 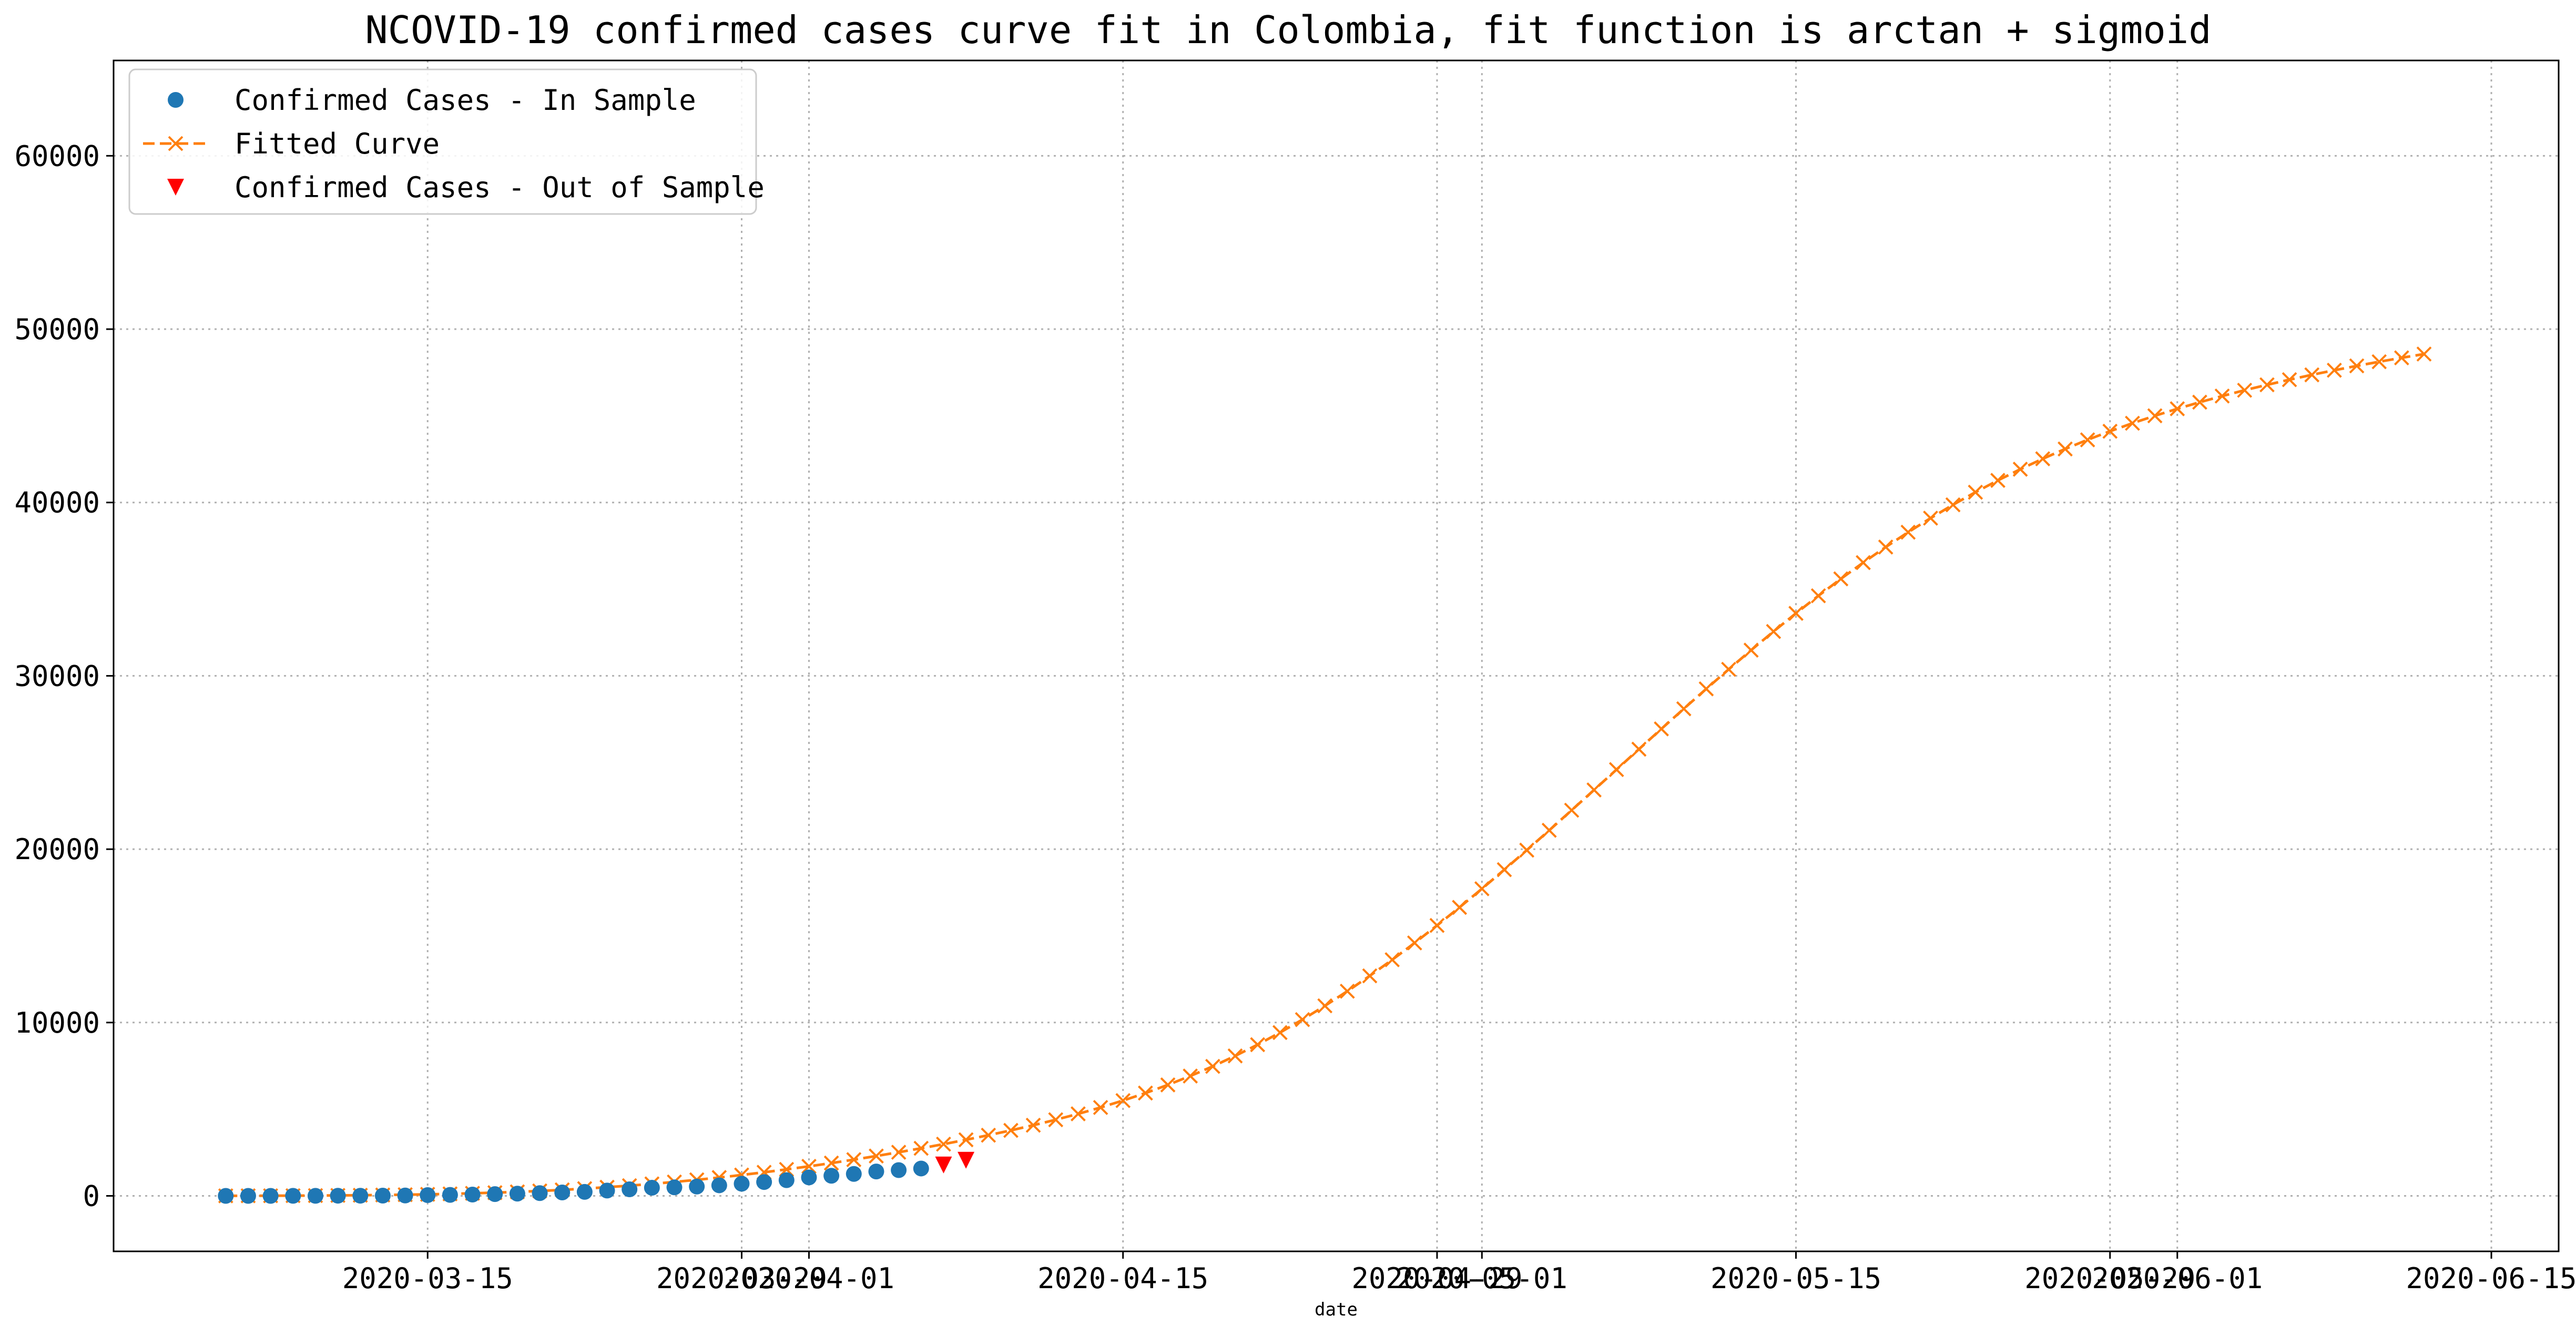 I want to click on x-tick-label: 2020-04-01, so click(x=809, y=1278).